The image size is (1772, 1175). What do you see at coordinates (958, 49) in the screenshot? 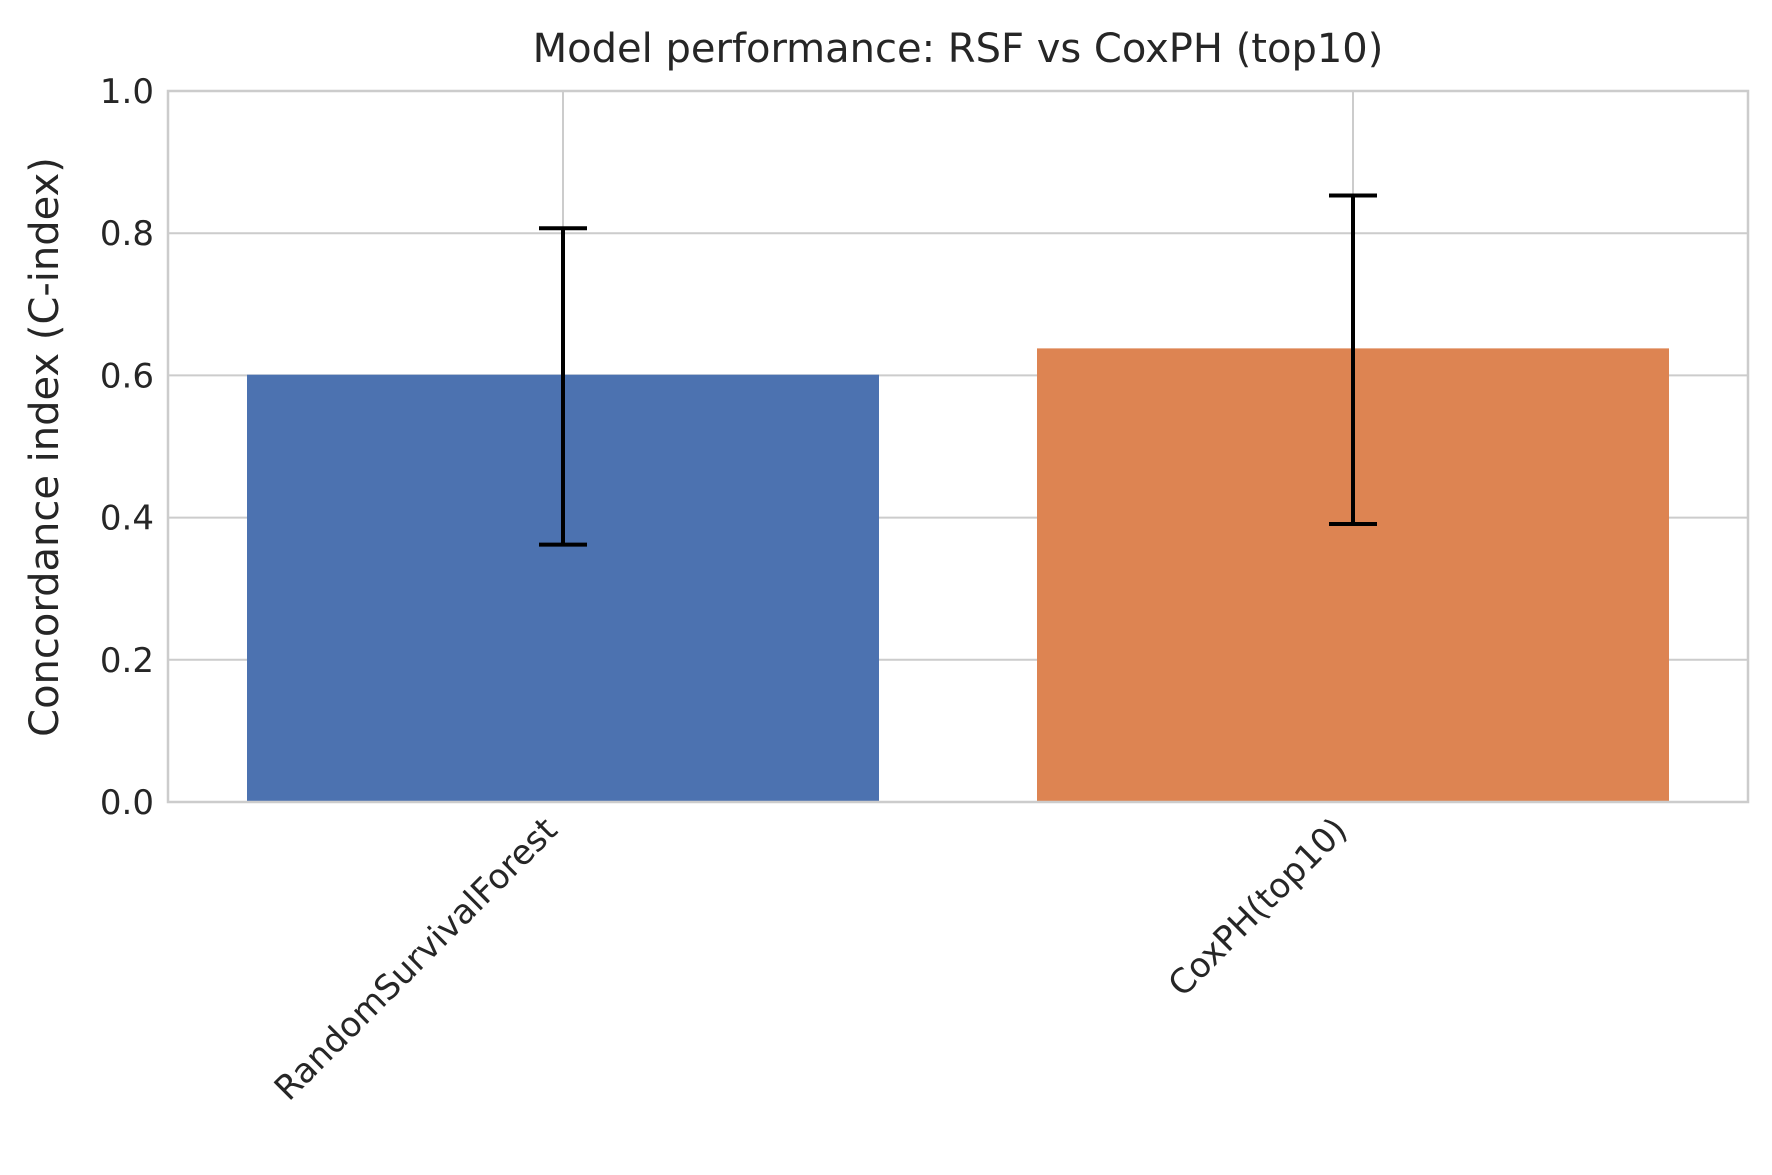
I see `chart-title: Model performance: RSF vs CoxPH (top10)` at bounding box center [958, 49].